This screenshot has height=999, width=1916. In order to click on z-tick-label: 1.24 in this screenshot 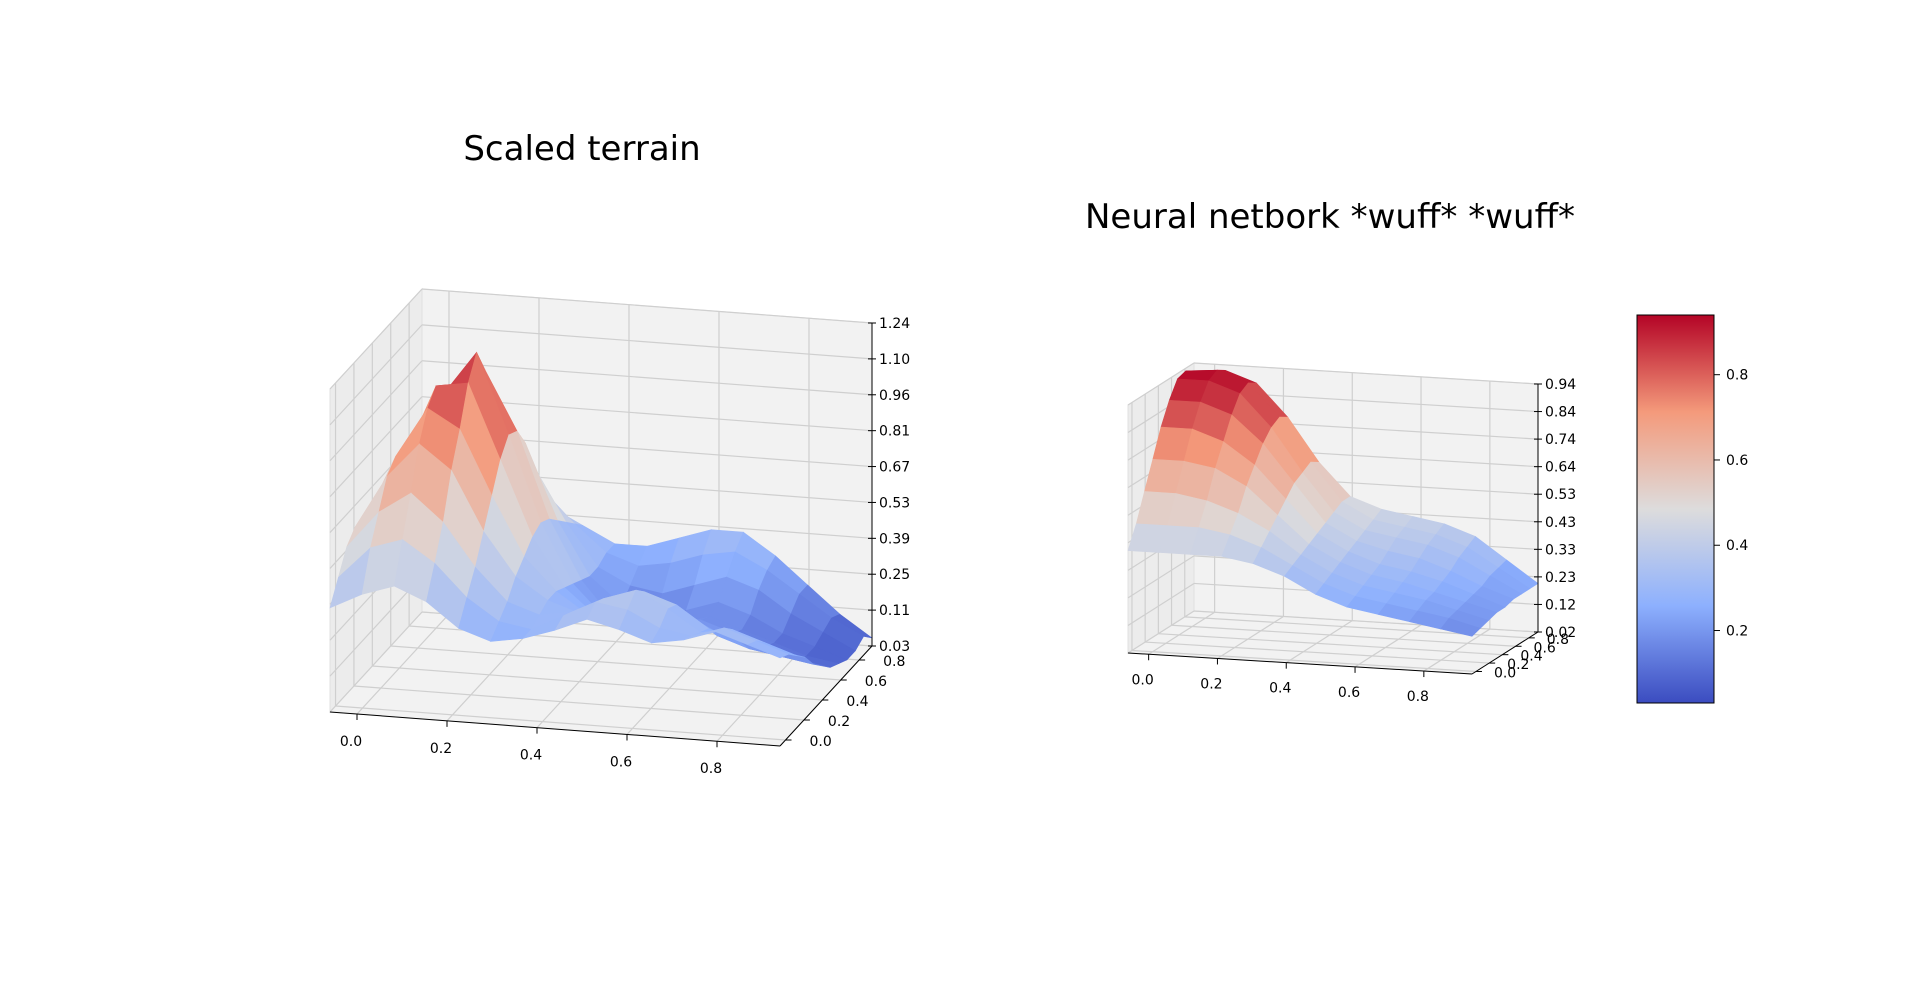, I will do `click(894, 324)`.